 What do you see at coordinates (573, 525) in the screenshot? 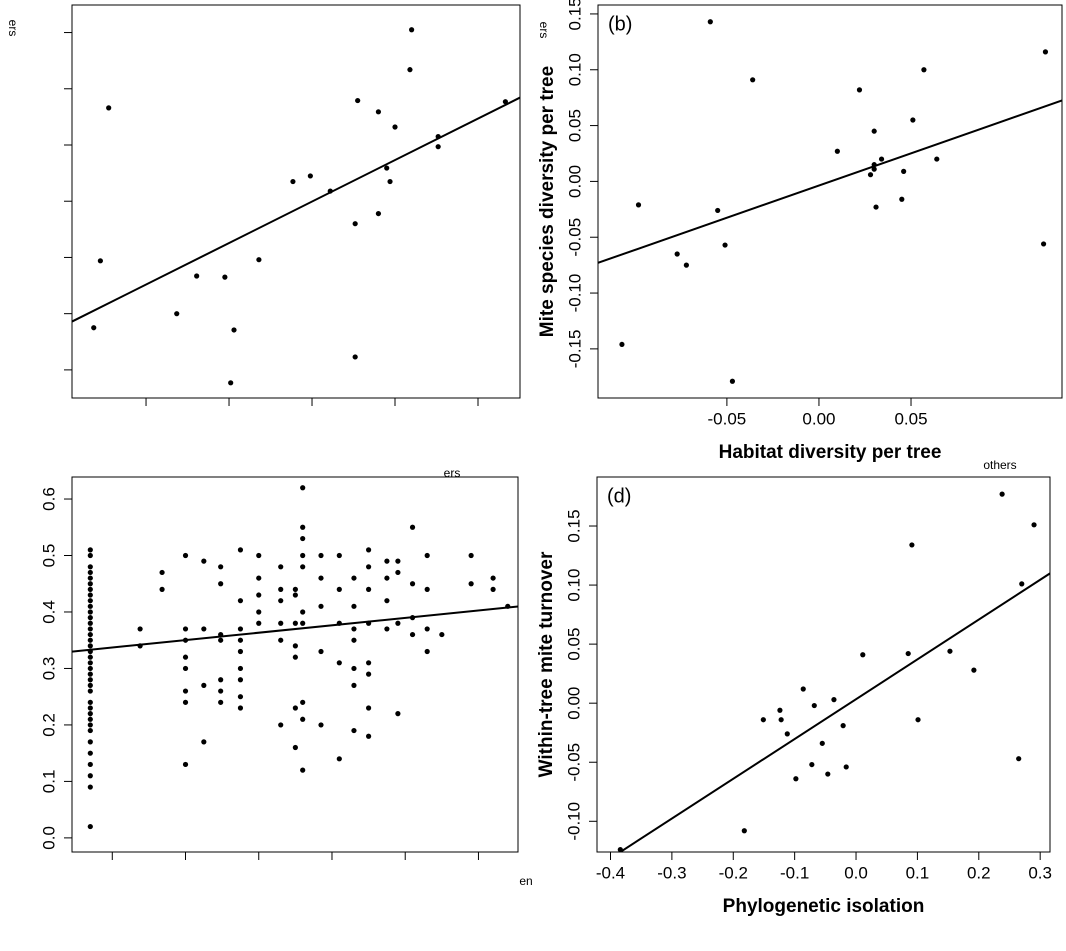
I see `y-tick-label: 0.15` at bounding box center [573, 525].